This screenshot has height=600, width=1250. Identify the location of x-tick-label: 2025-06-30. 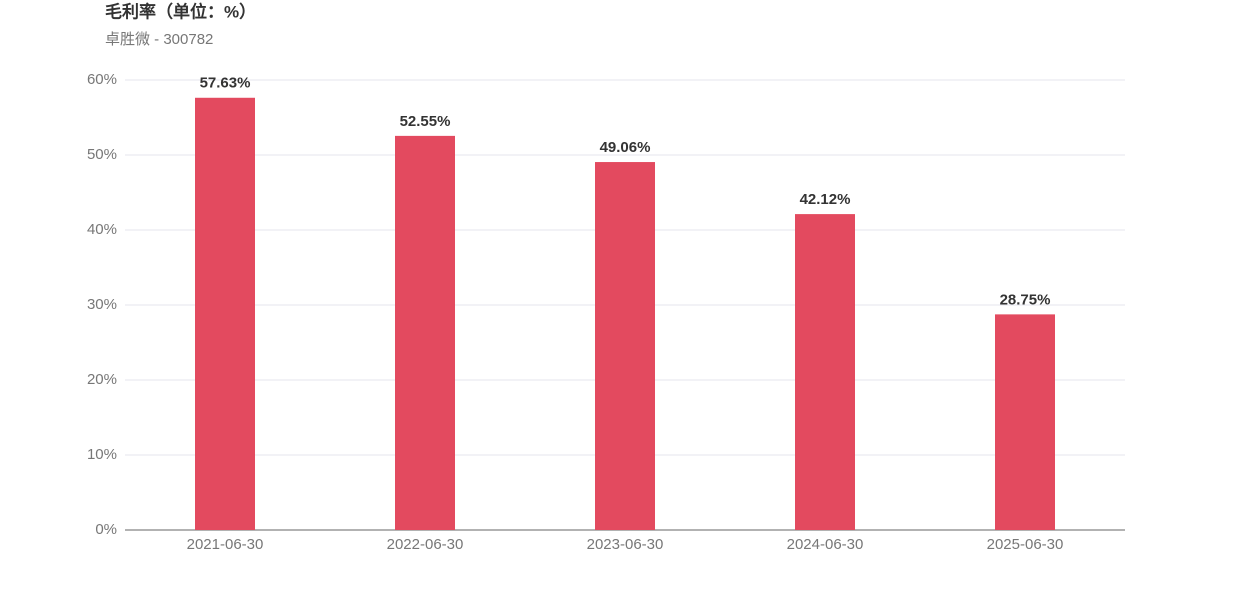
(1025, 544).